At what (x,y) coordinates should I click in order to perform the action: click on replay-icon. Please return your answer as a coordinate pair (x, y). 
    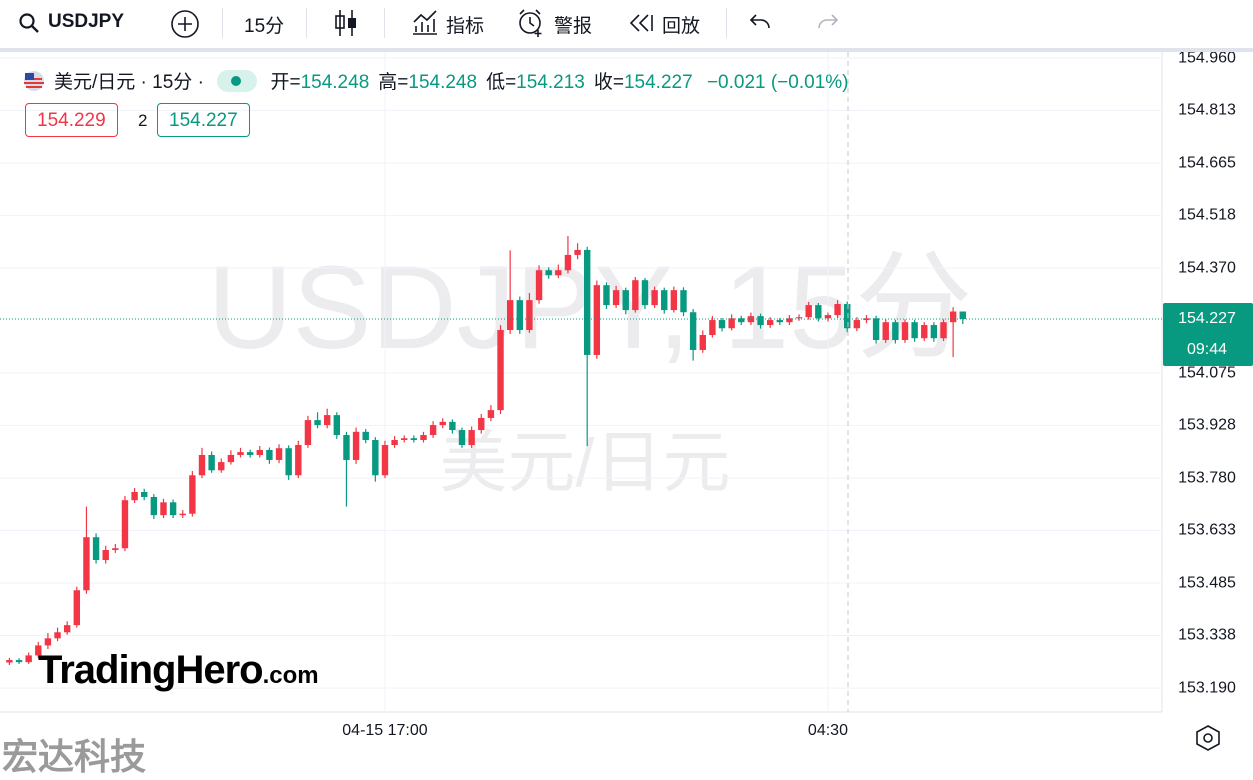
    Looking at the image, I should click on (642, 24).